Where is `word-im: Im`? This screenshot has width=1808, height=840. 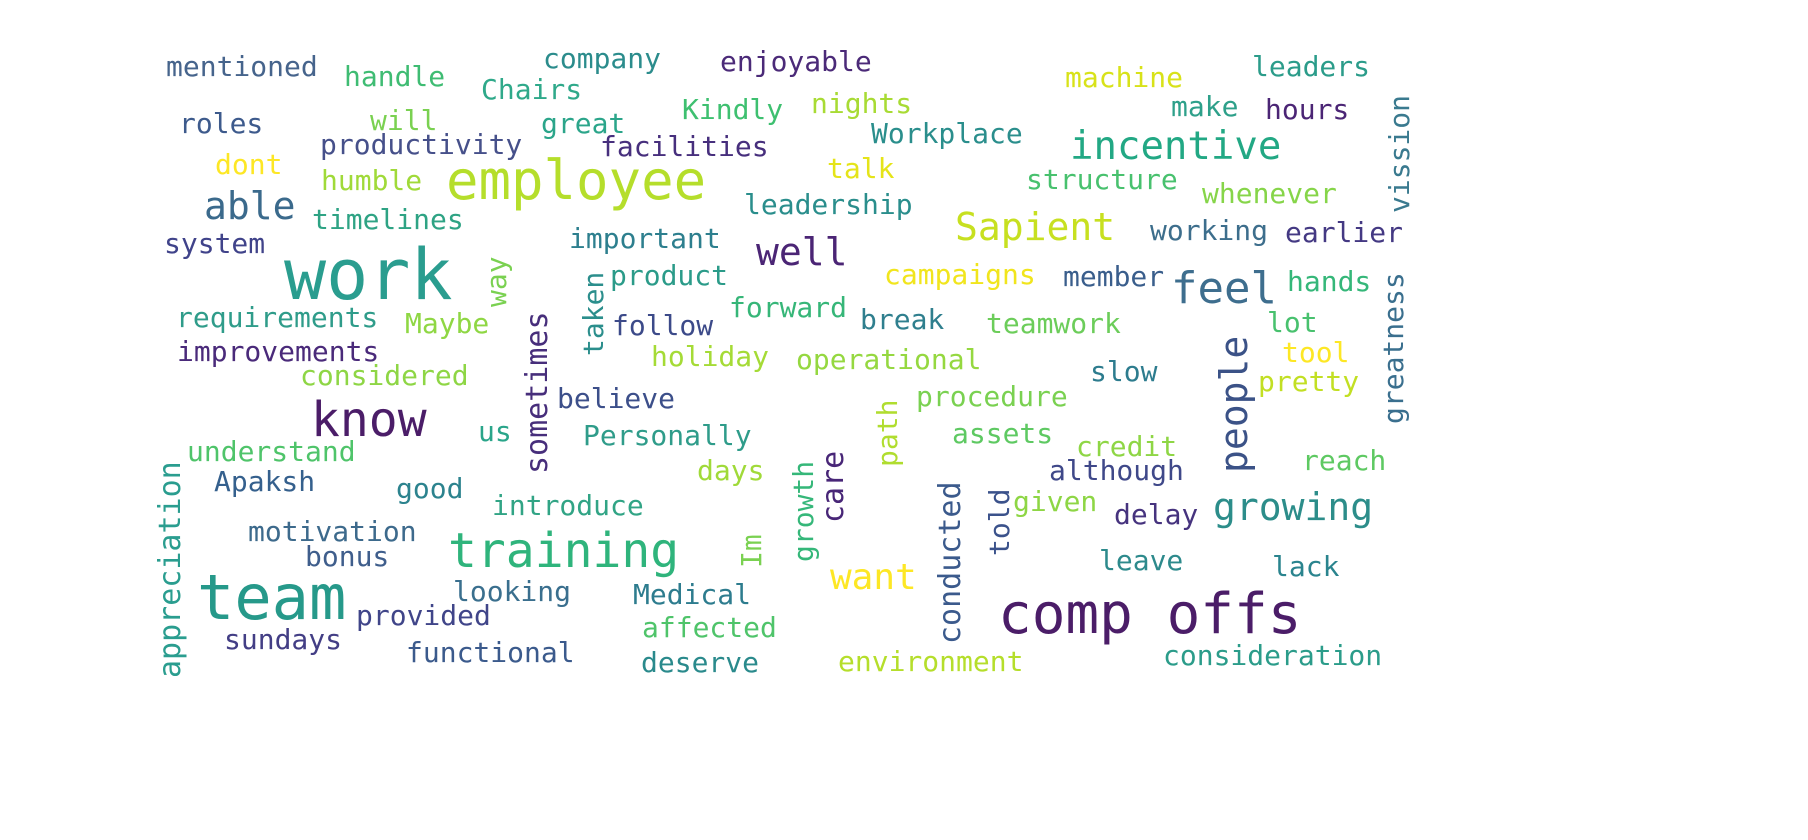
word-im: Im is located at coordinates (751, 551).